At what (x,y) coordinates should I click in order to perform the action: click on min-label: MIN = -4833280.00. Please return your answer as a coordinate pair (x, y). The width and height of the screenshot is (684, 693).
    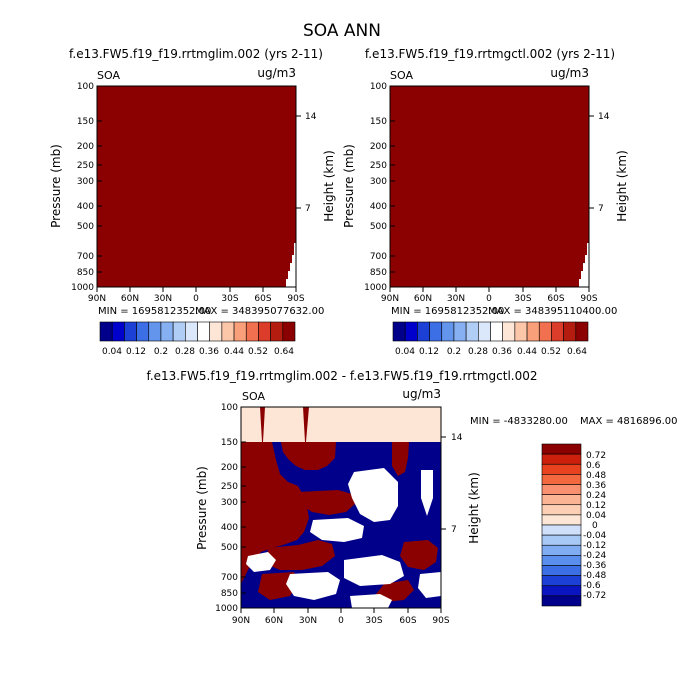
    Looking at the image, I should click on (519, 421).